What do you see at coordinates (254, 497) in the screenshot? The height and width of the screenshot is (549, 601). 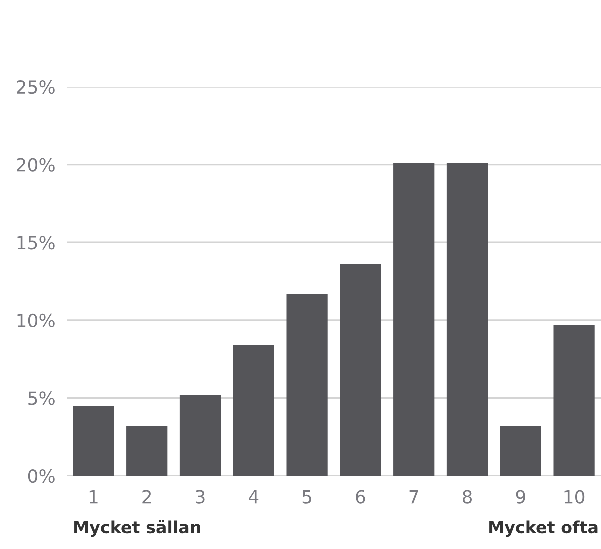 I see `x-tick-label: 4` at bounding box center [254, 497].